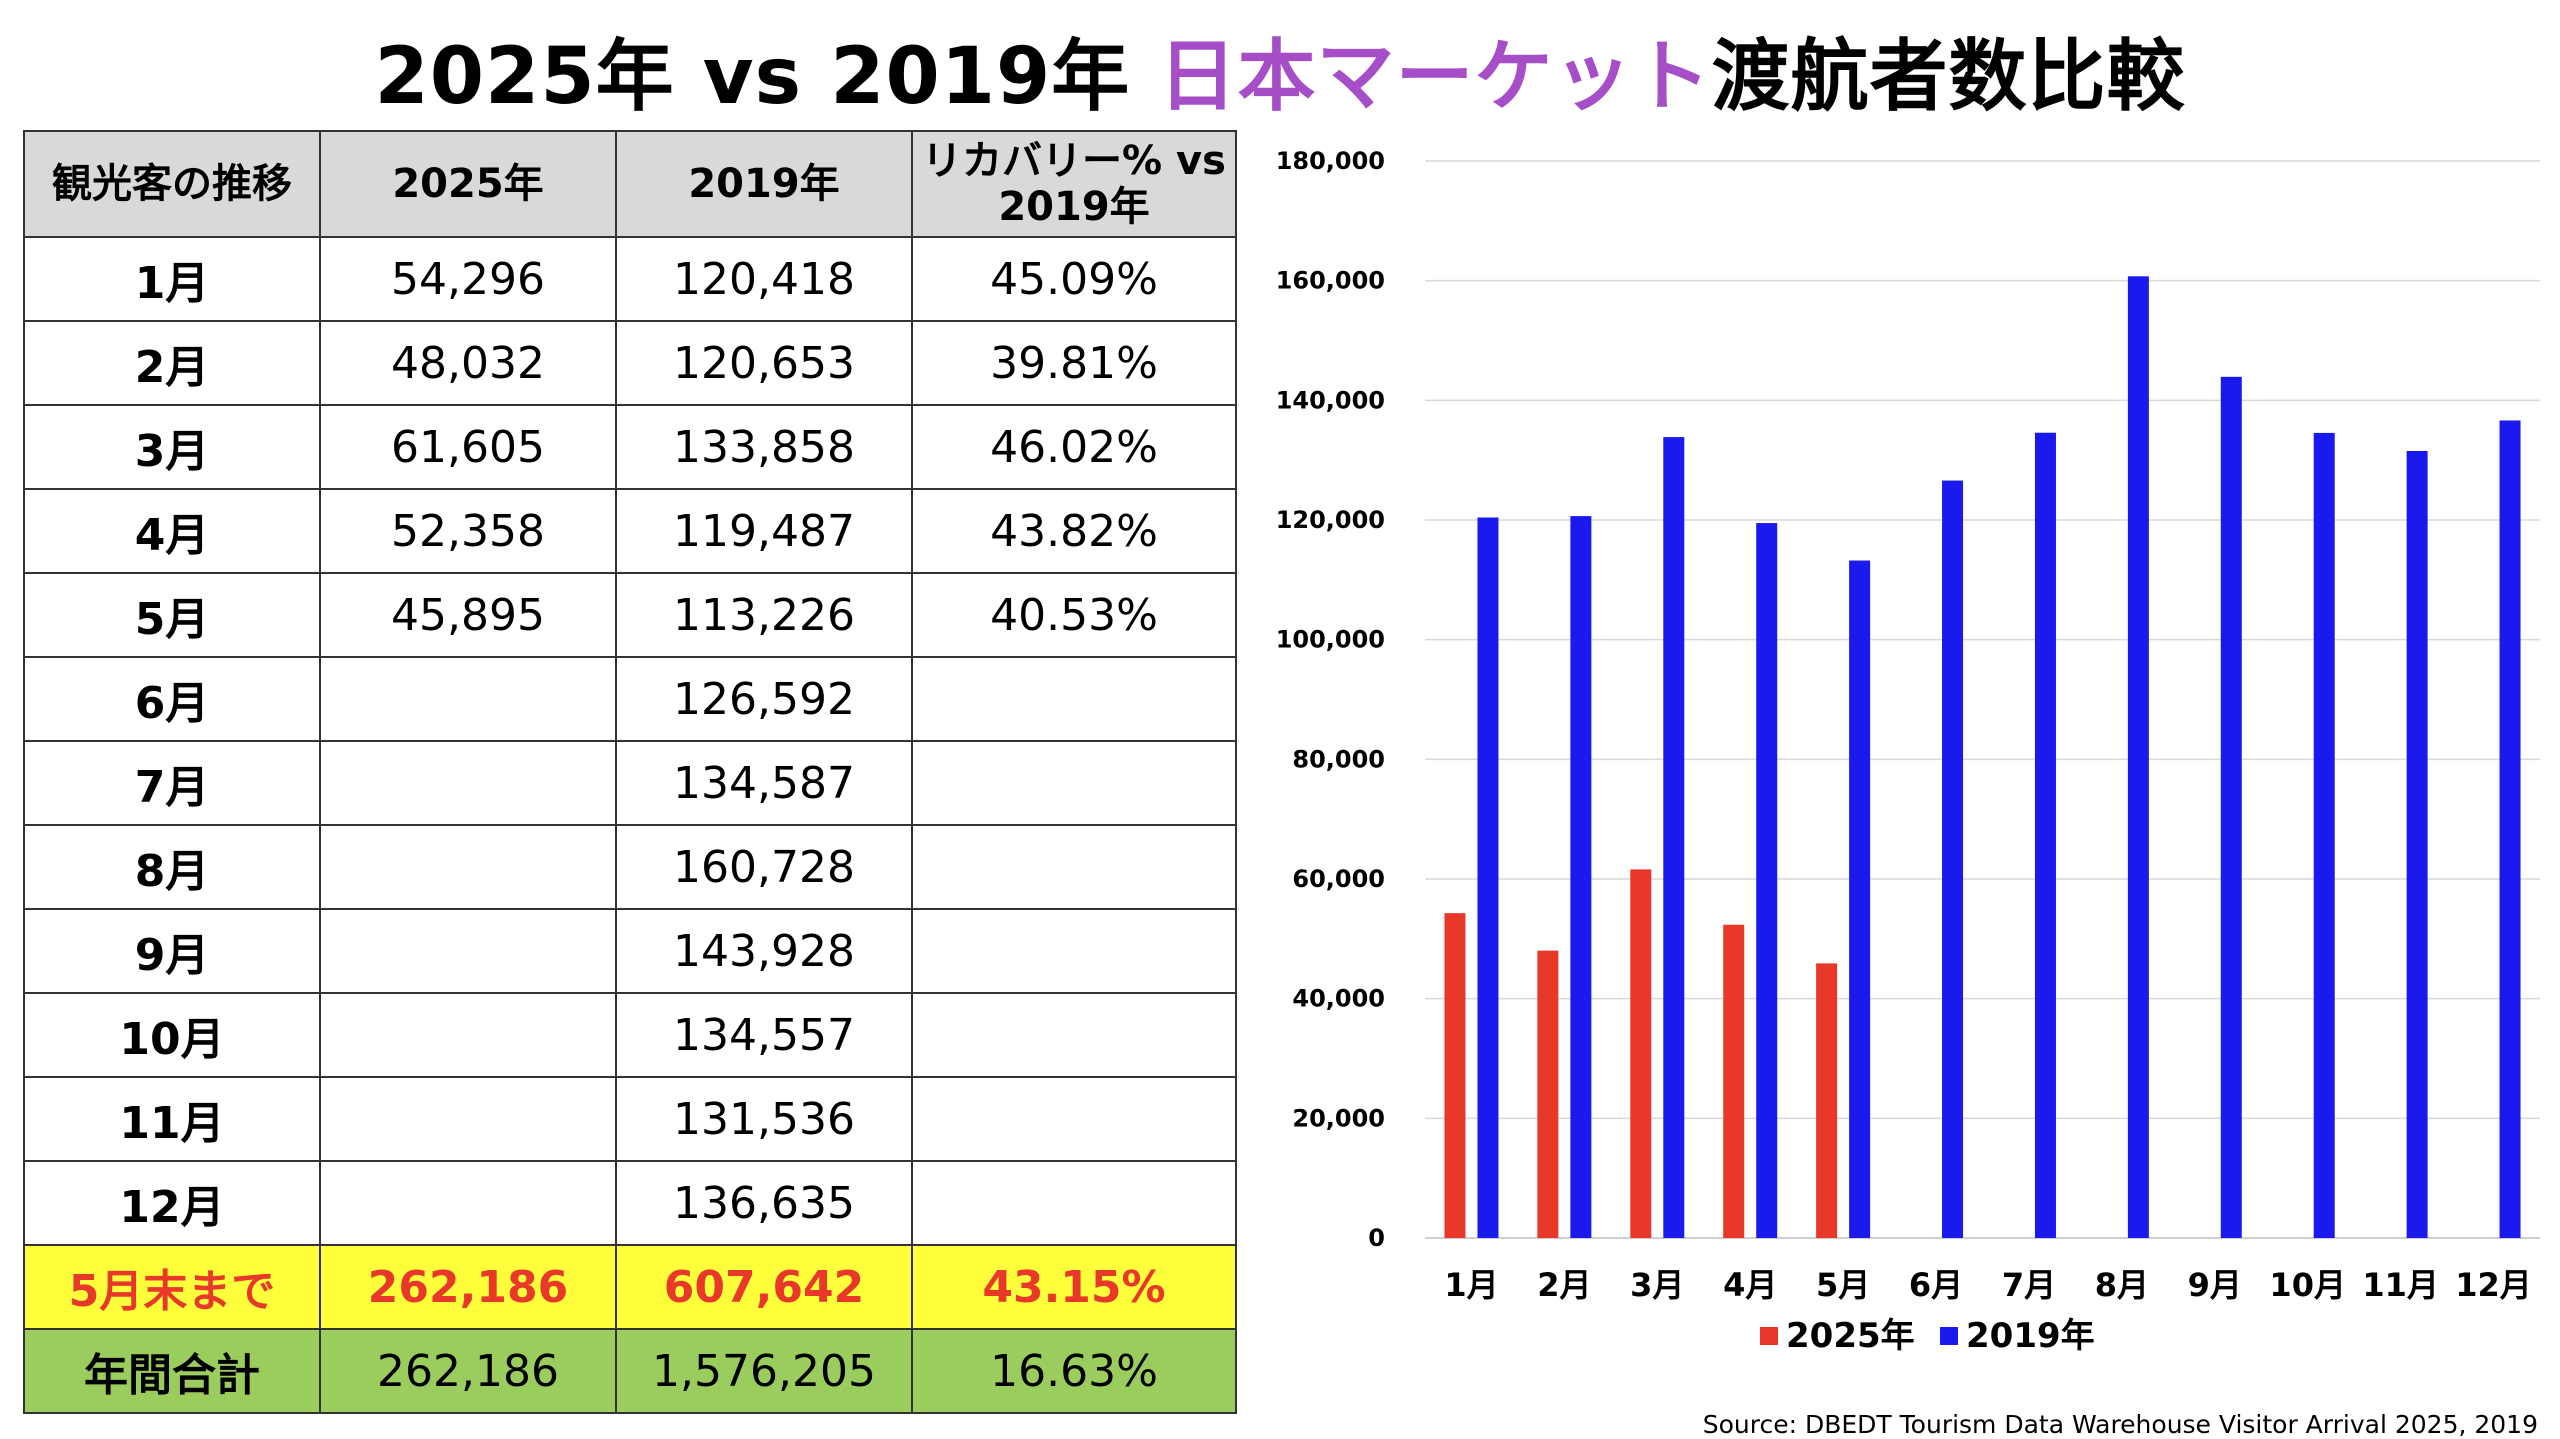  What do you see at coordinates (1948, 77) in the screenshot?
I see `title-part2: 渡航者数比較` at bounding box center [1948, 77].